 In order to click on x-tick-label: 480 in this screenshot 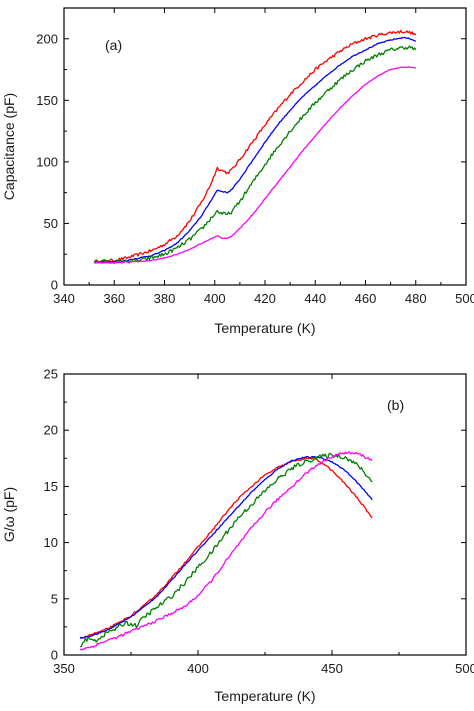, I will do `click(416, 298)`.